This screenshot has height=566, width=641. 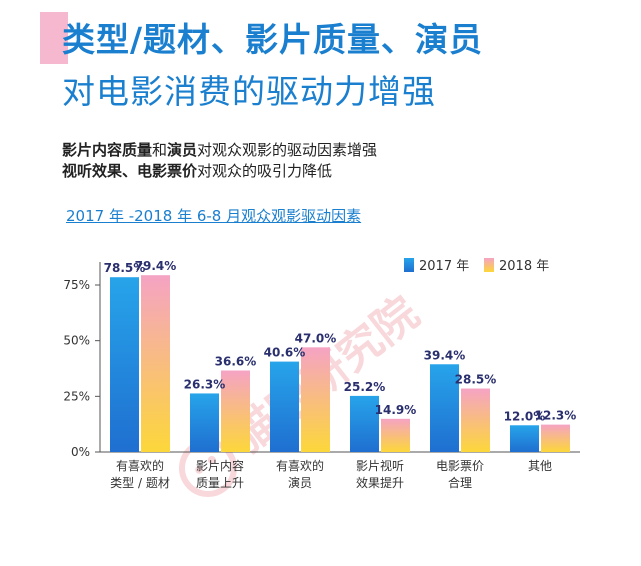 I want to click on subtitle-line-2-rest: 对观众的吸引力降低, so click(x=265, y=171).